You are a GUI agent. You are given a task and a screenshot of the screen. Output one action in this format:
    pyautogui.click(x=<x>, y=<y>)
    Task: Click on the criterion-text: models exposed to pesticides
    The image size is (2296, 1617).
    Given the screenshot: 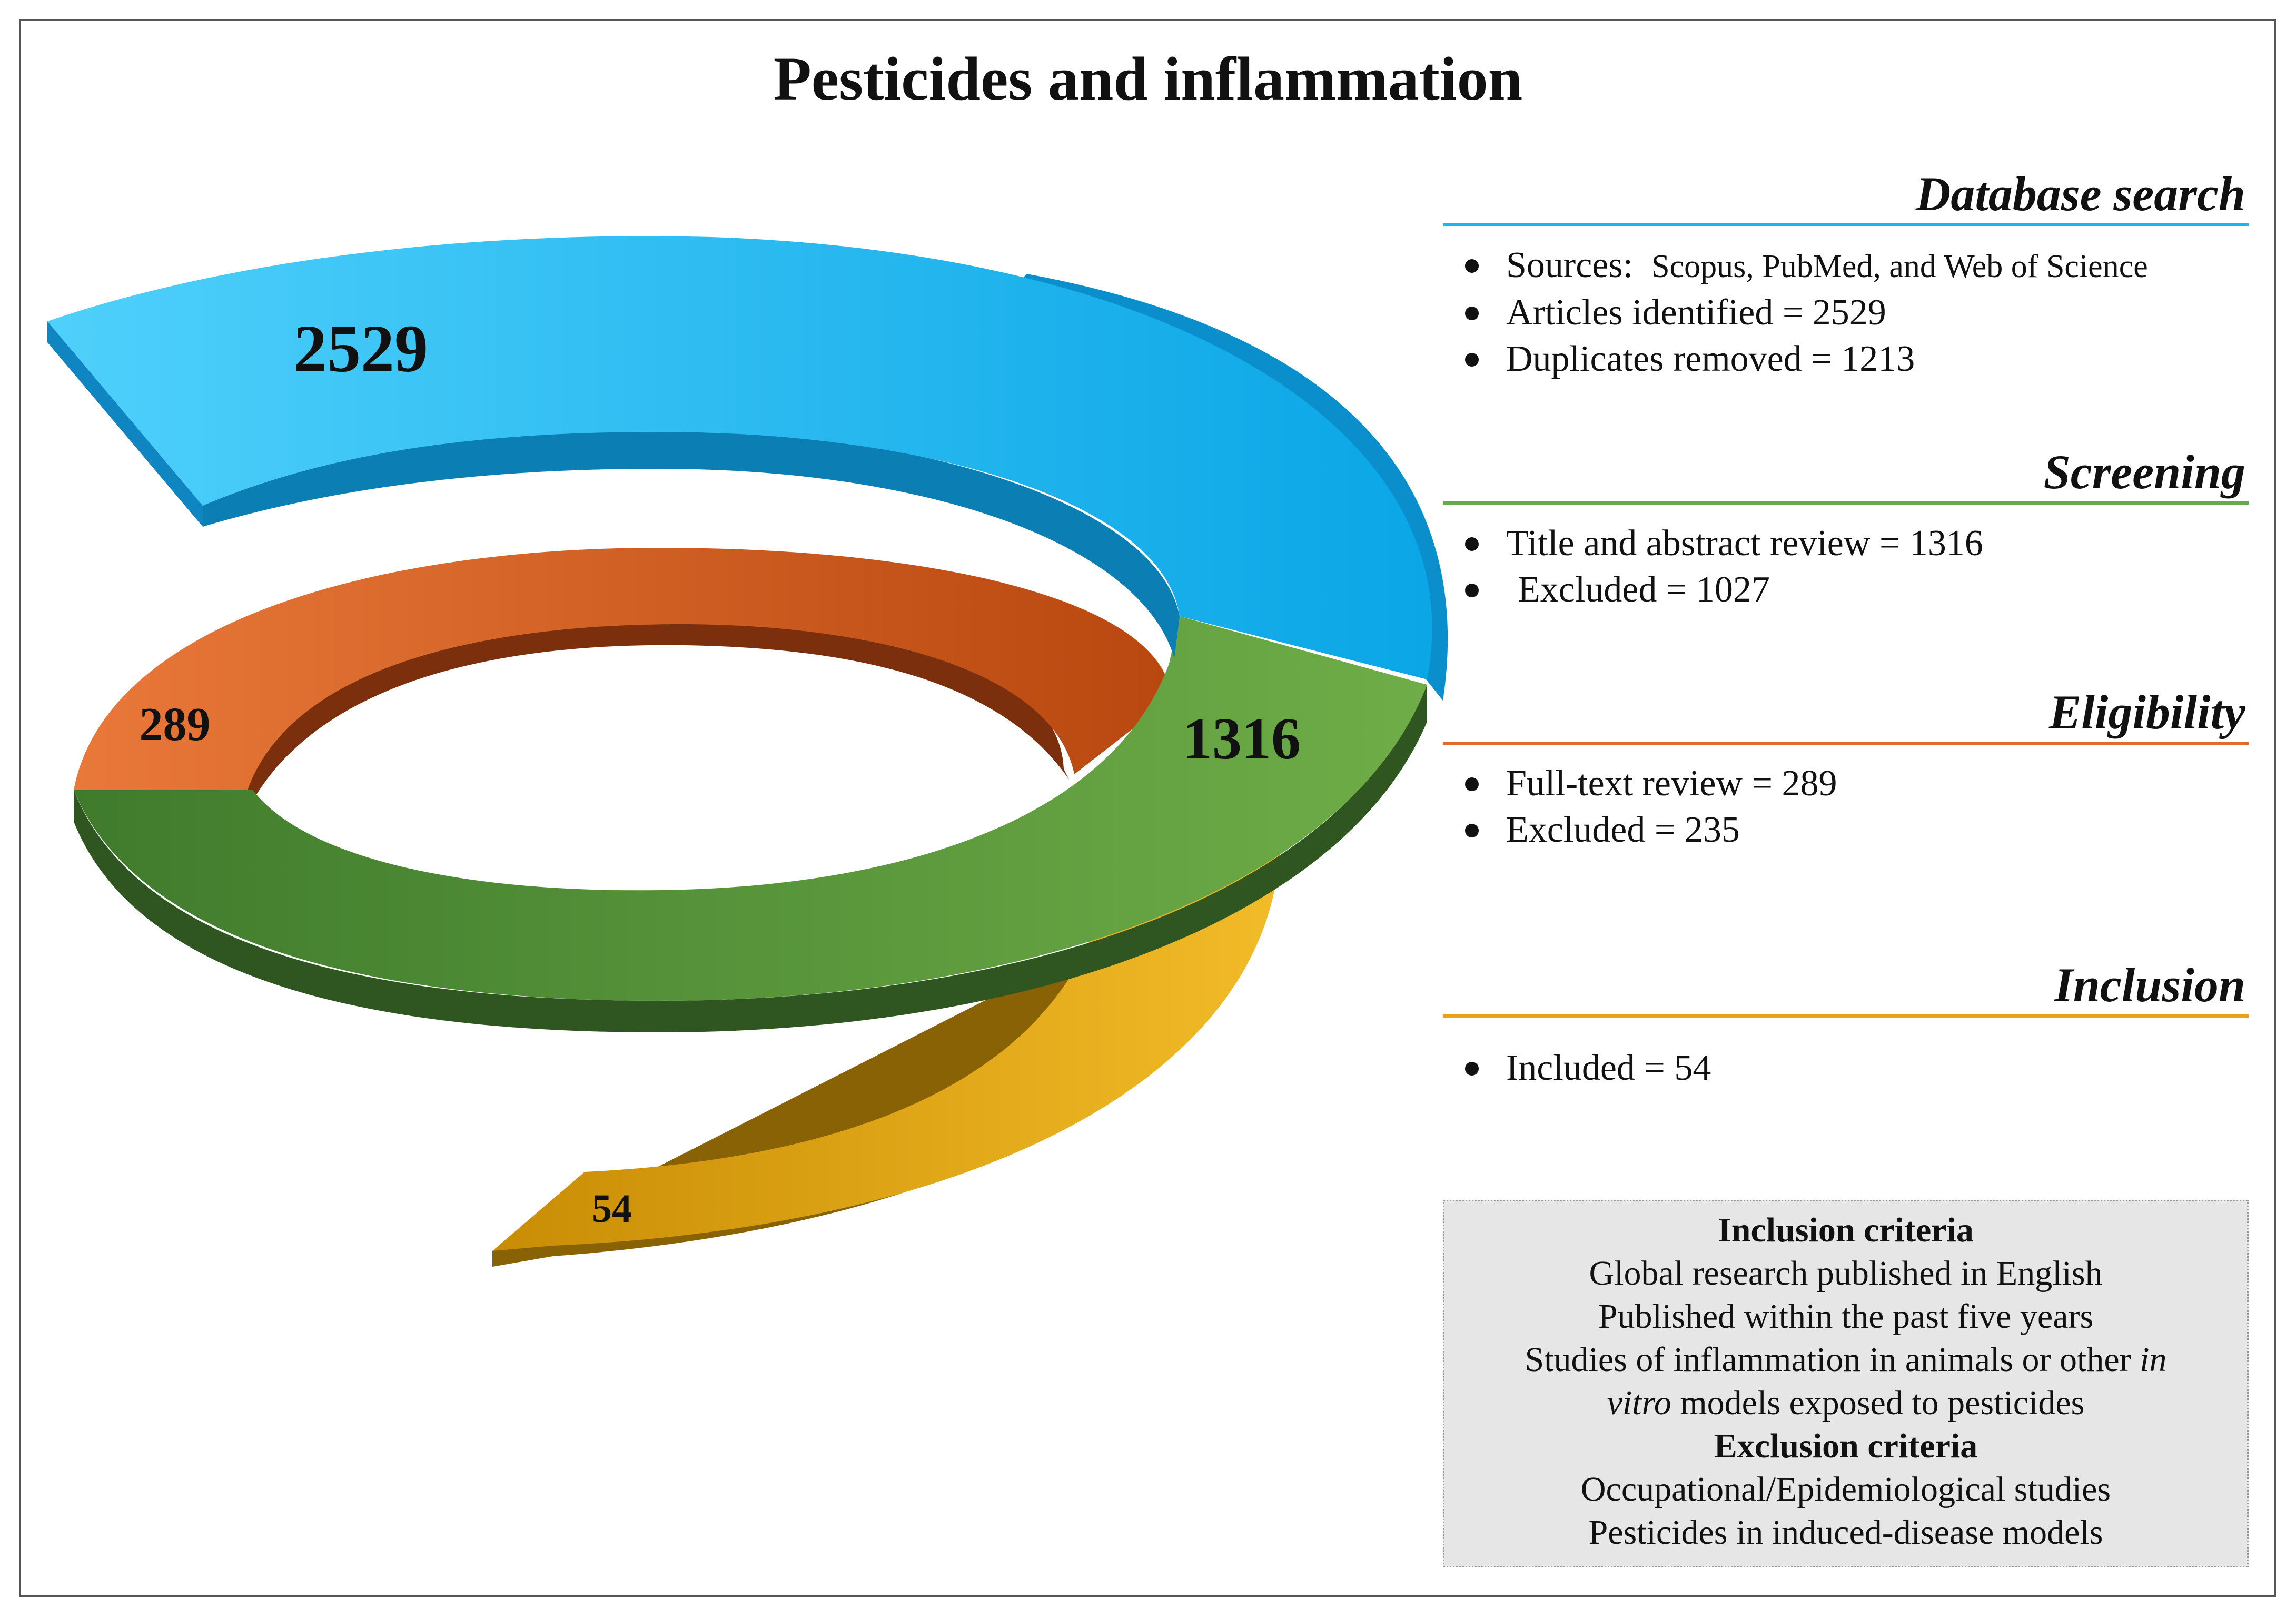 What is the action you would take?
    pyautogui.click(x=1878, y=1403)
    